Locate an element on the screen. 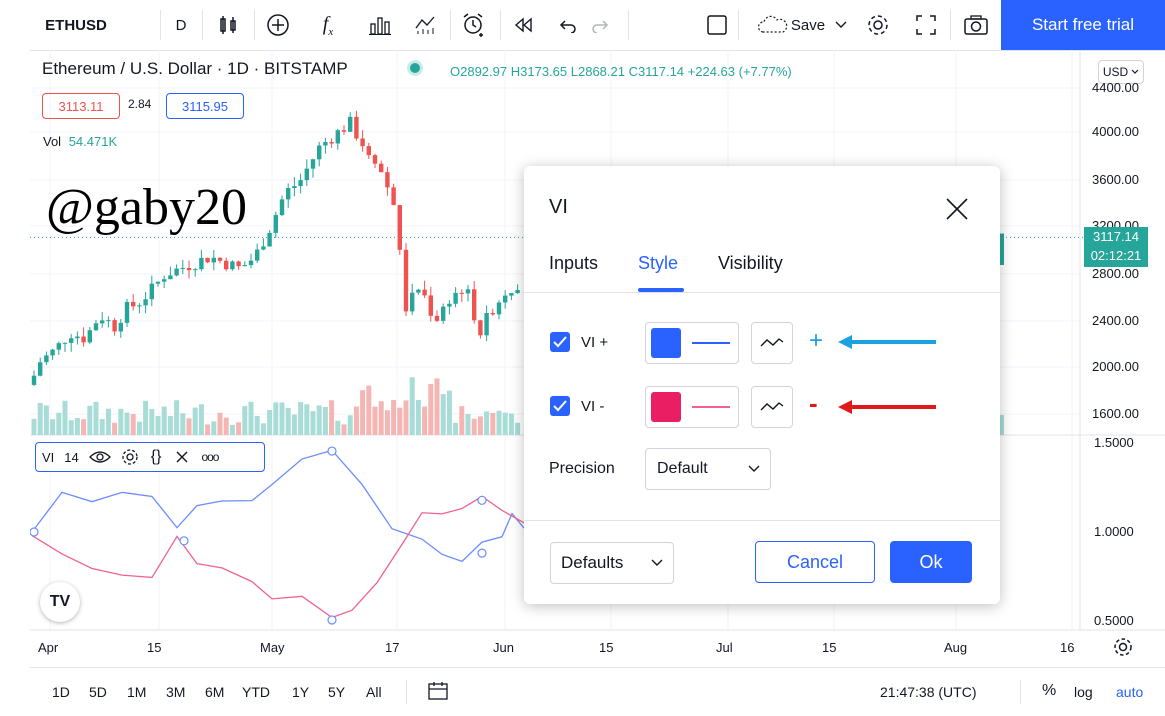  defaults-dropdown: Defaults is located at coordinates (612, 563).